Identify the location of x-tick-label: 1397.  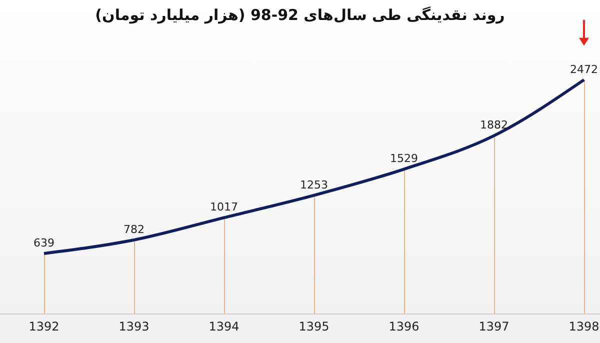
(494, 327).